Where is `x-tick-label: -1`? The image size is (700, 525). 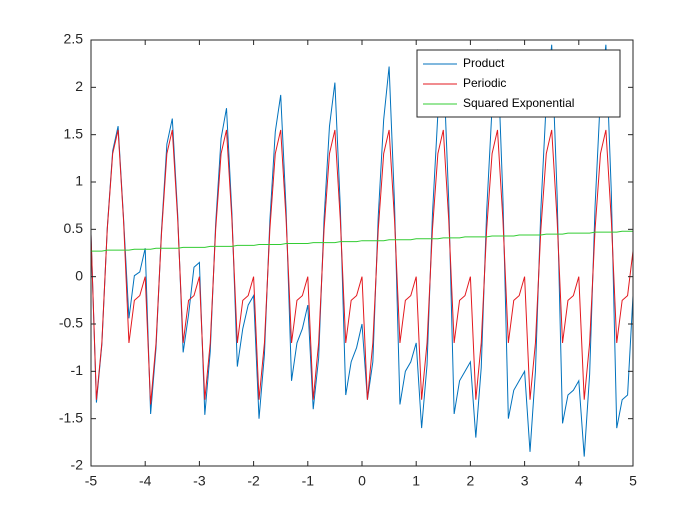
x-tick-label: -1 is located at coordinates (308, 481).